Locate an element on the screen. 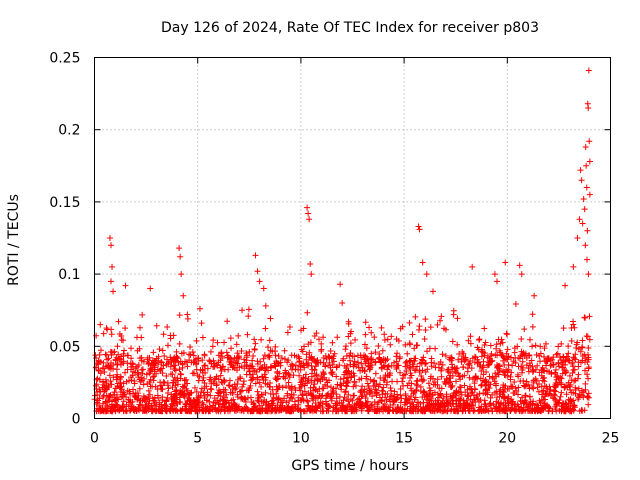  x-tick-label: 15 is located at coordinates (404, 439).